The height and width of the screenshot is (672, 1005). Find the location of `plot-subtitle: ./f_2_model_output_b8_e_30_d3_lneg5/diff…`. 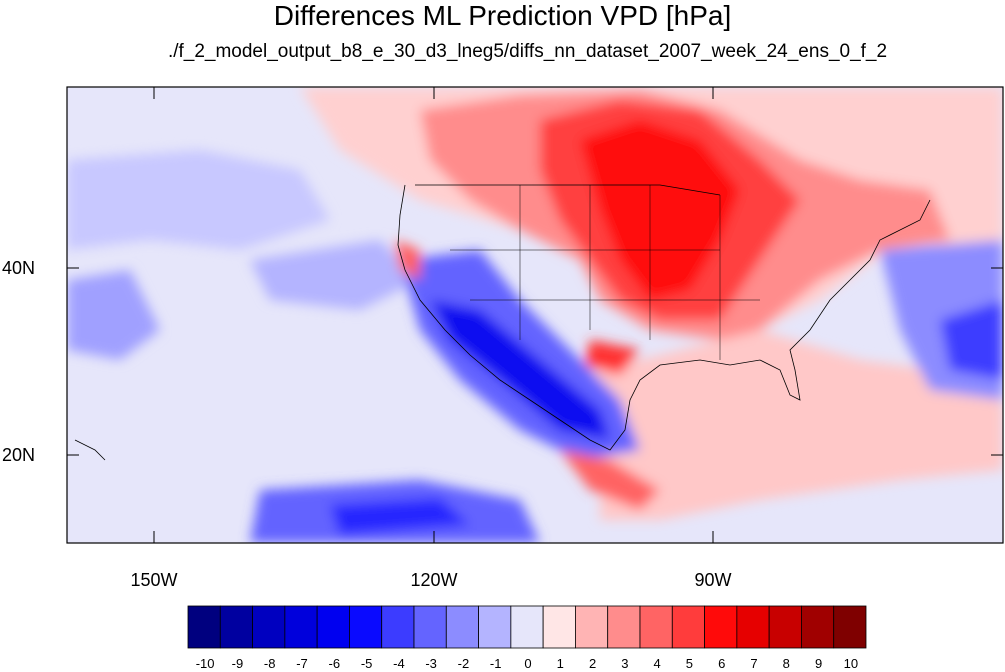

plot-subtitle: ./f_2_model_output_b8_e_30_d3_lneg5/diff… is located at coordinates (527, 51).